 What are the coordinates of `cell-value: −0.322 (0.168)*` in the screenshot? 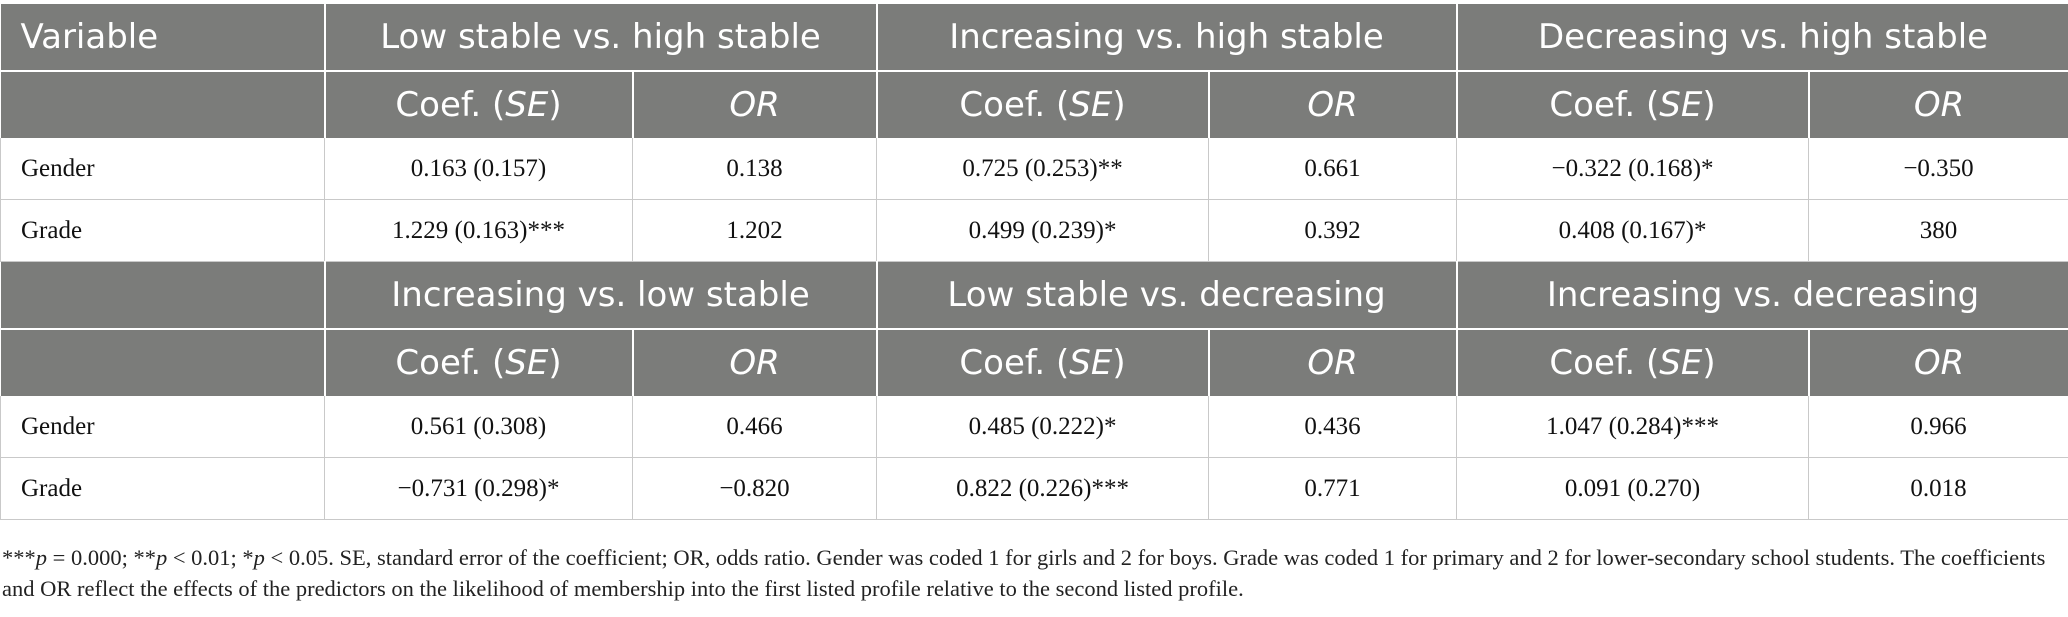 It's located at (1632, 169).